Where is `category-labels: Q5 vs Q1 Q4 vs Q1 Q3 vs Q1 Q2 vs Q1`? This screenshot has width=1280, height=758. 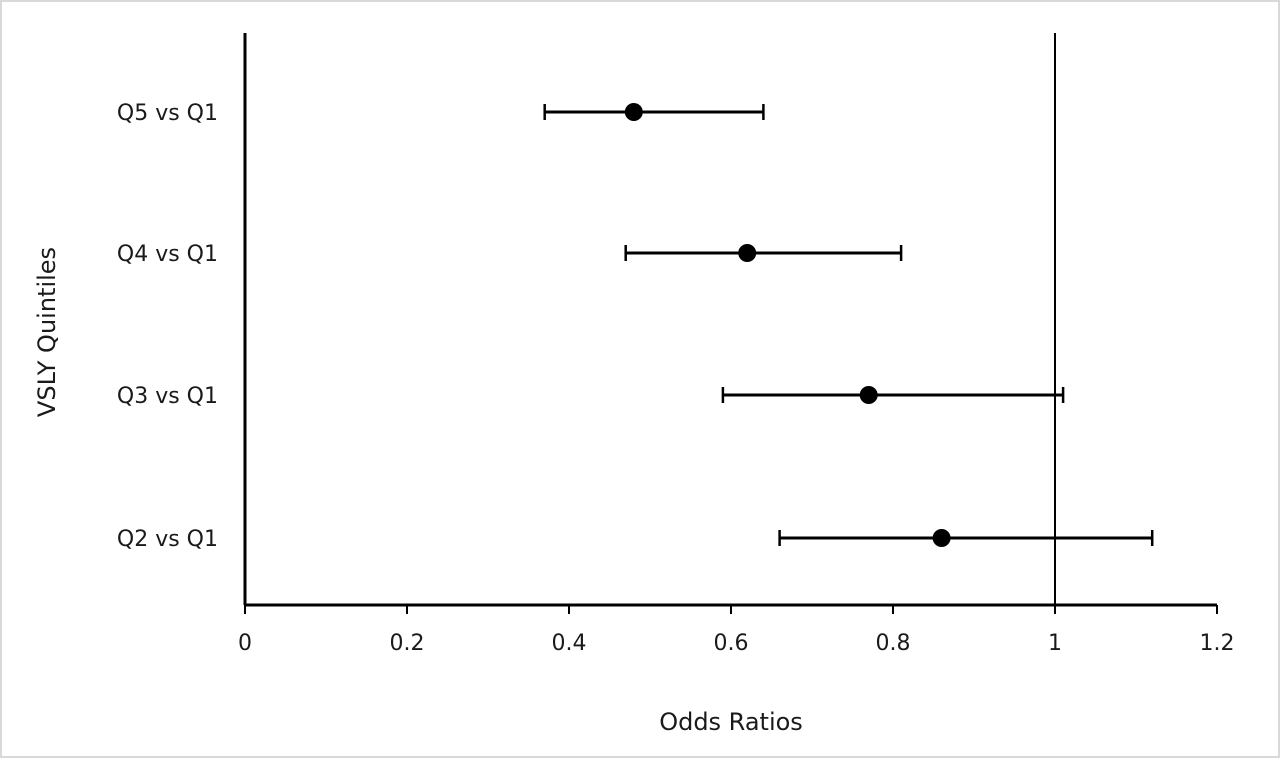
category-labels: Q5 vs Q1 Q4 vs Q1 Q3 vs Q1 Q2 vs Q1 is located at coordinates (167, 326).